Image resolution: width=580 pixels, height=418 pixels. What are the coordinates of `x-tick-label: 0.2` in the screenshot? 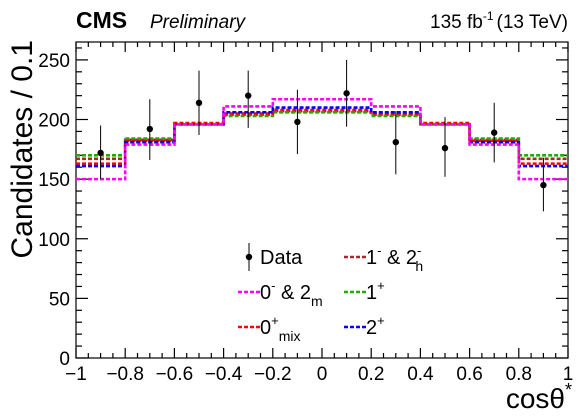 It's located at (371, 374).